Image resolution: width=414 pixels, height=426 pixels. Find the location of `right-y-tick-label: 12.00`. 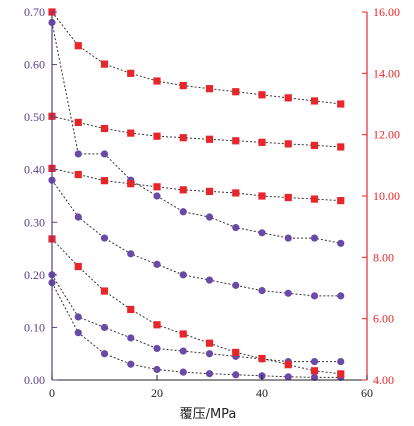

right-y-tick-label: 12.00 is located at coordinates (386, 135).